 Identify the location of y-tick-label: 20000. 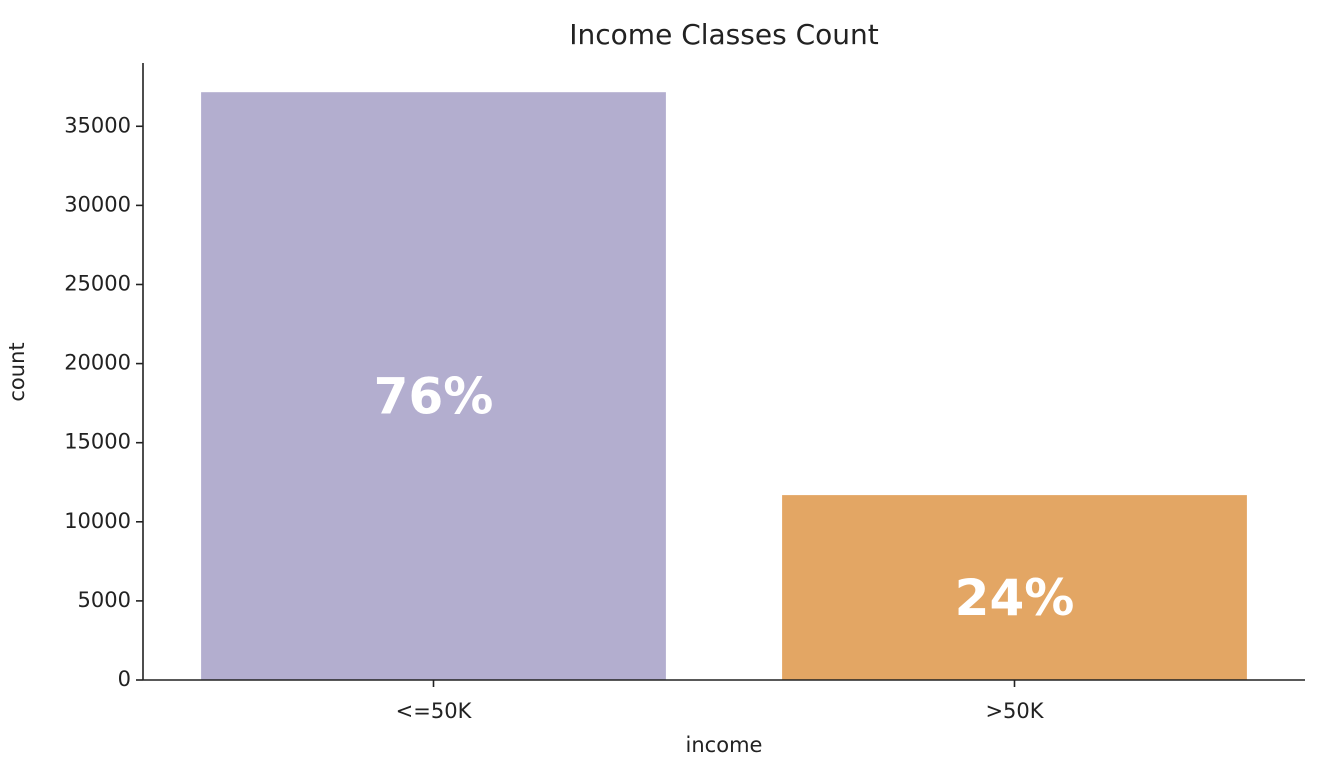
(97, 363).